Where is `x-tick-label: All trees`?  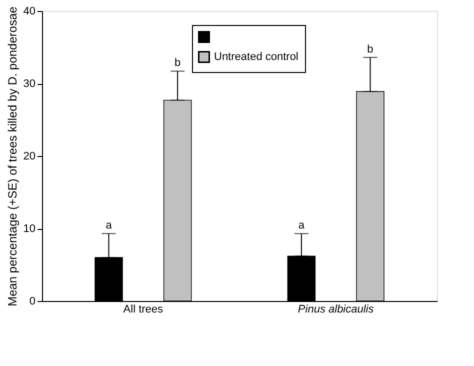
x-tick-label: All trees is located at coordinates (143, 310).